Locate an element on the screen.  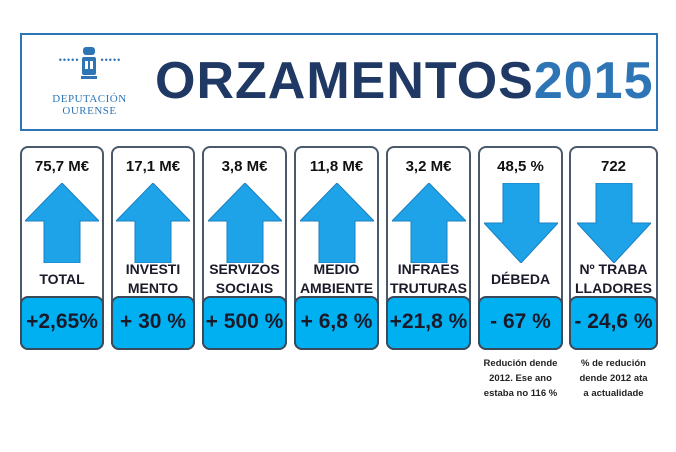
card-label: TOTAL is located at coordinates (62, 279).